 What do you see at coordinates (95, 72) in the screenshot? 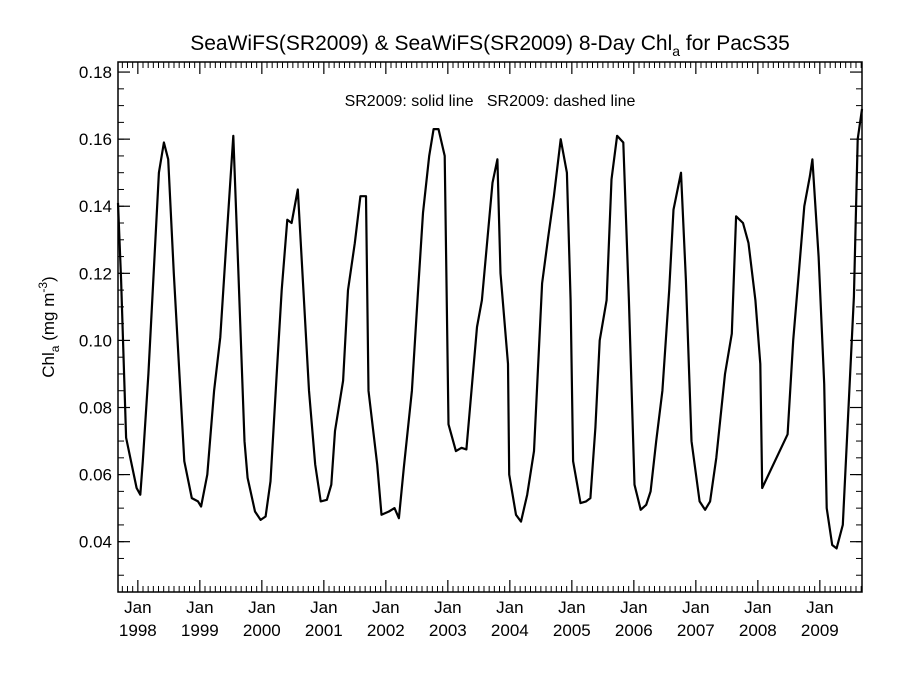
I see `y-tick-label: 0.18` at bounding box center [95, 72].